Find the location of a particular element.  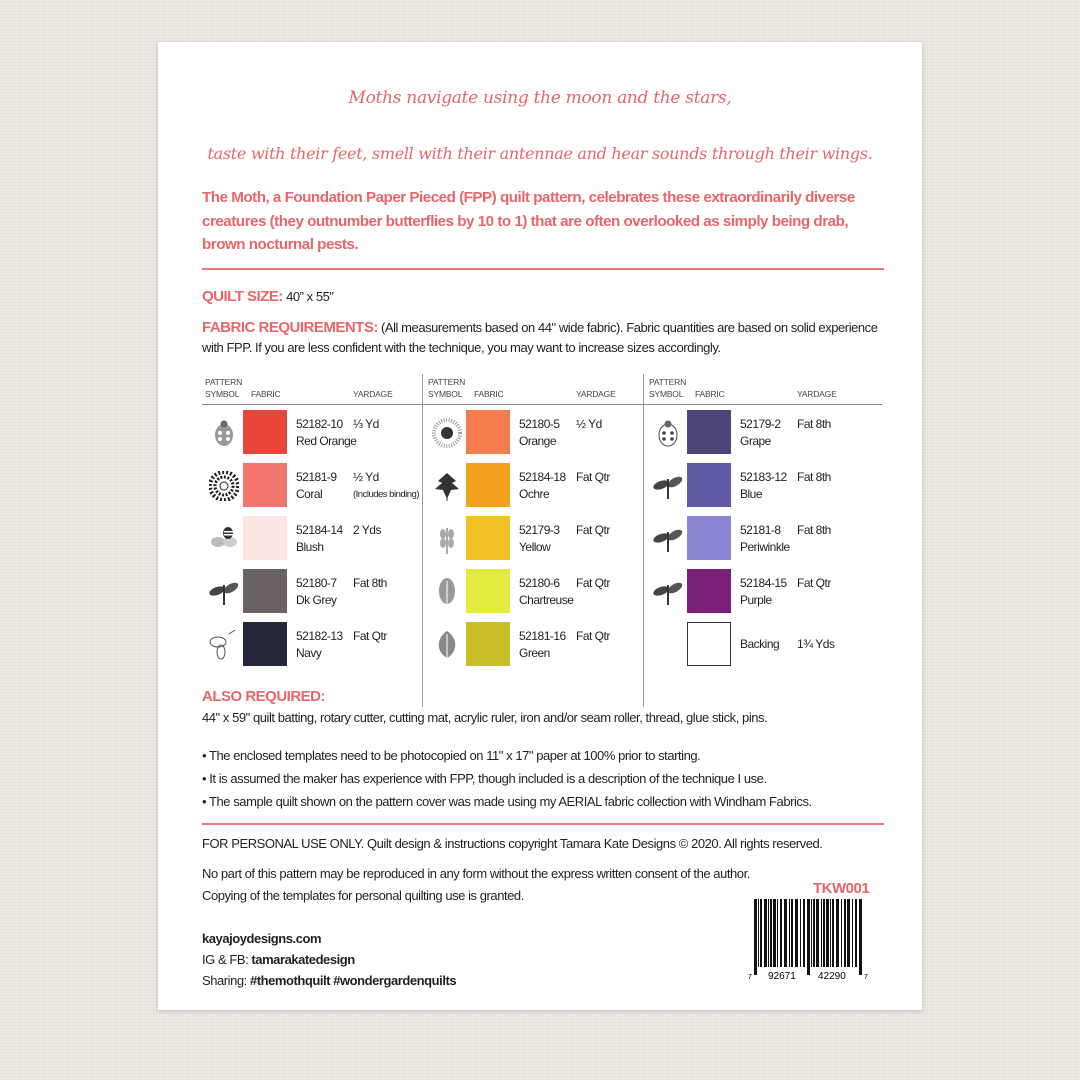

quilt-size-value: 40” x 55” is located at coordinates (310, 296).